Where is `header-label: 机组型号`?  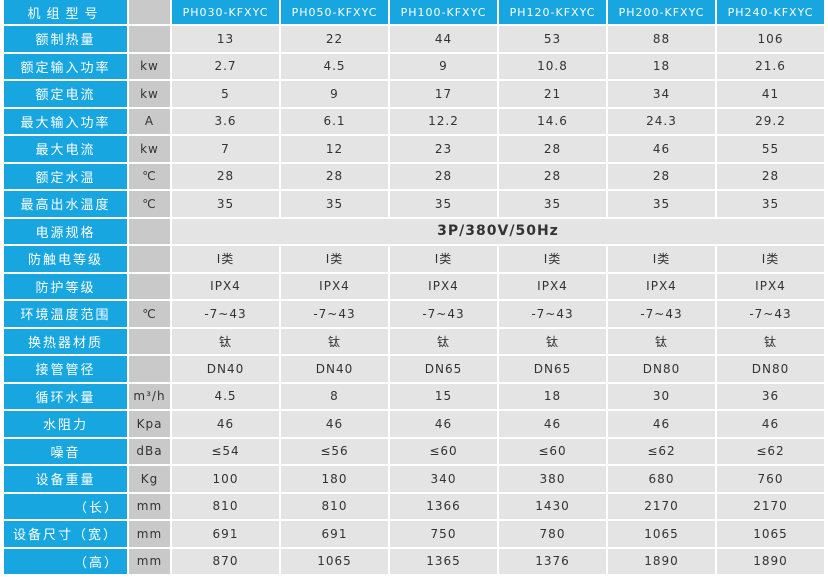 header-label: 机组型号 is located at coordinates (65, 12).